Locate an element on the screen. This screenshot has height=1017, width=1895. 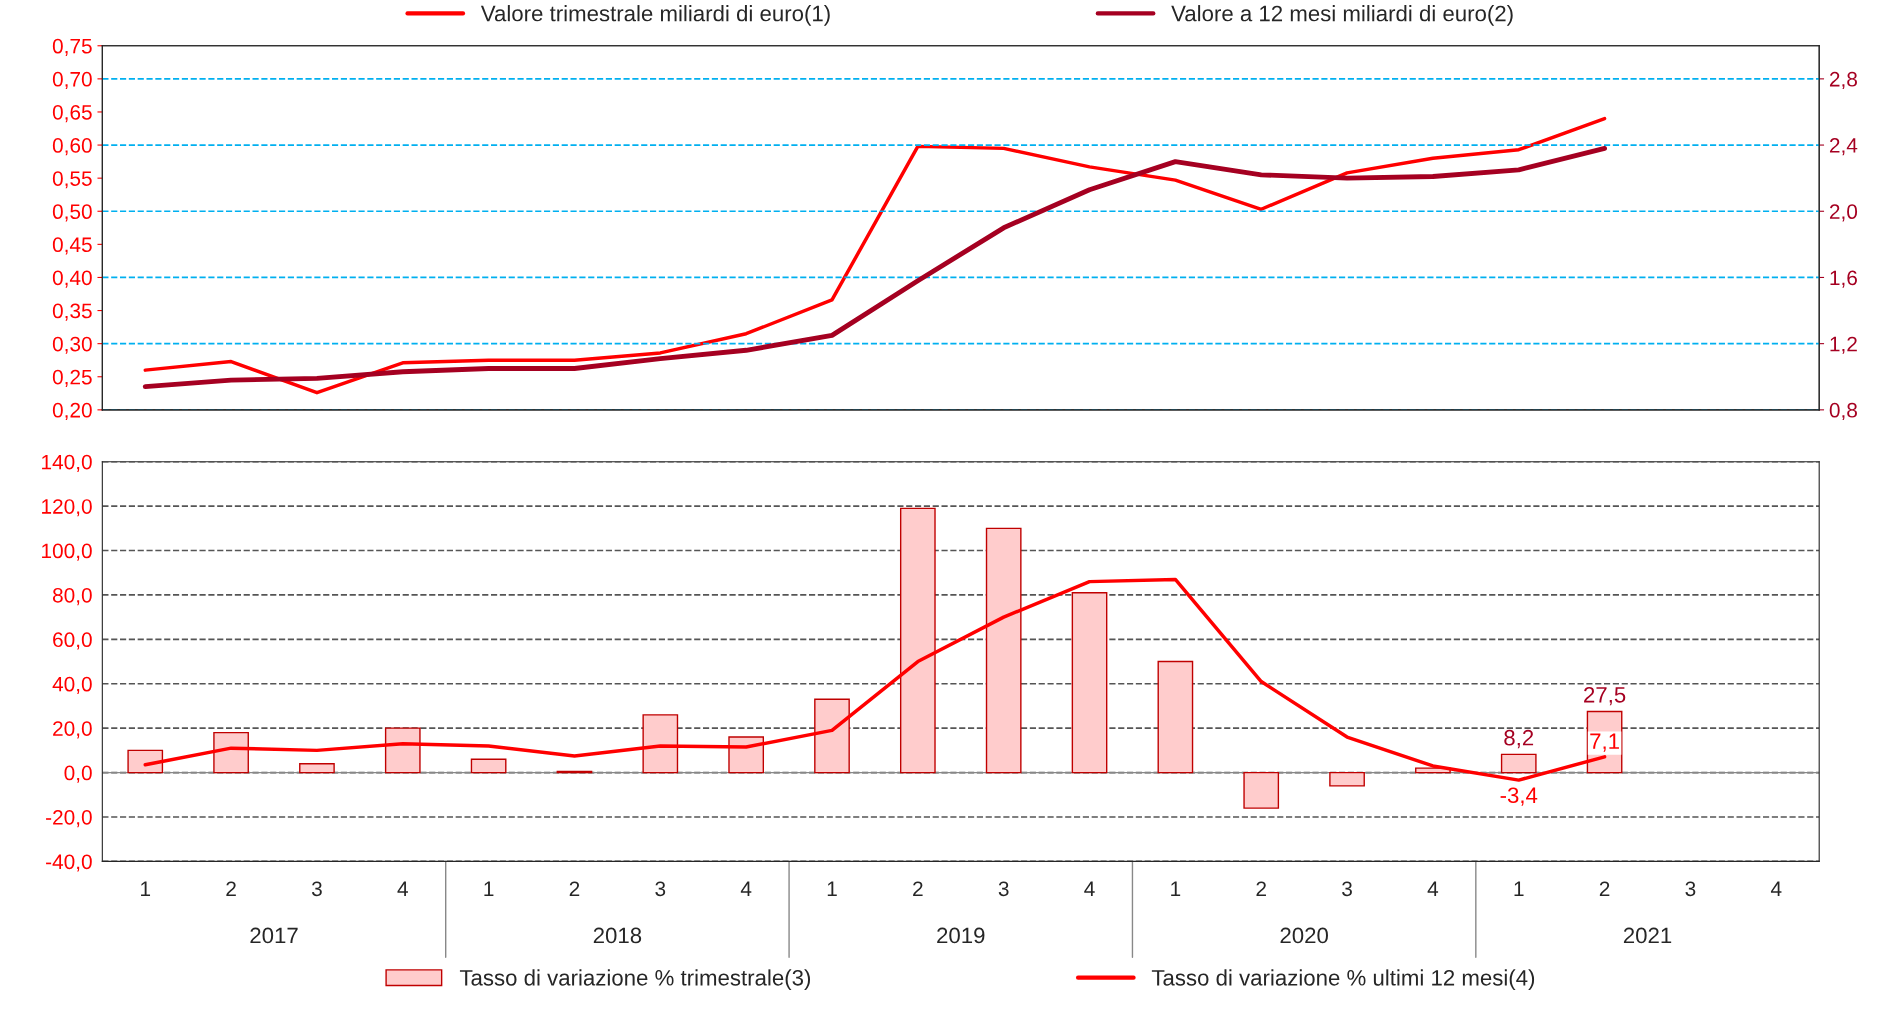
legend-label: Valore trimestrale miliardi di euro(1) is located at coordinates (655, 15).